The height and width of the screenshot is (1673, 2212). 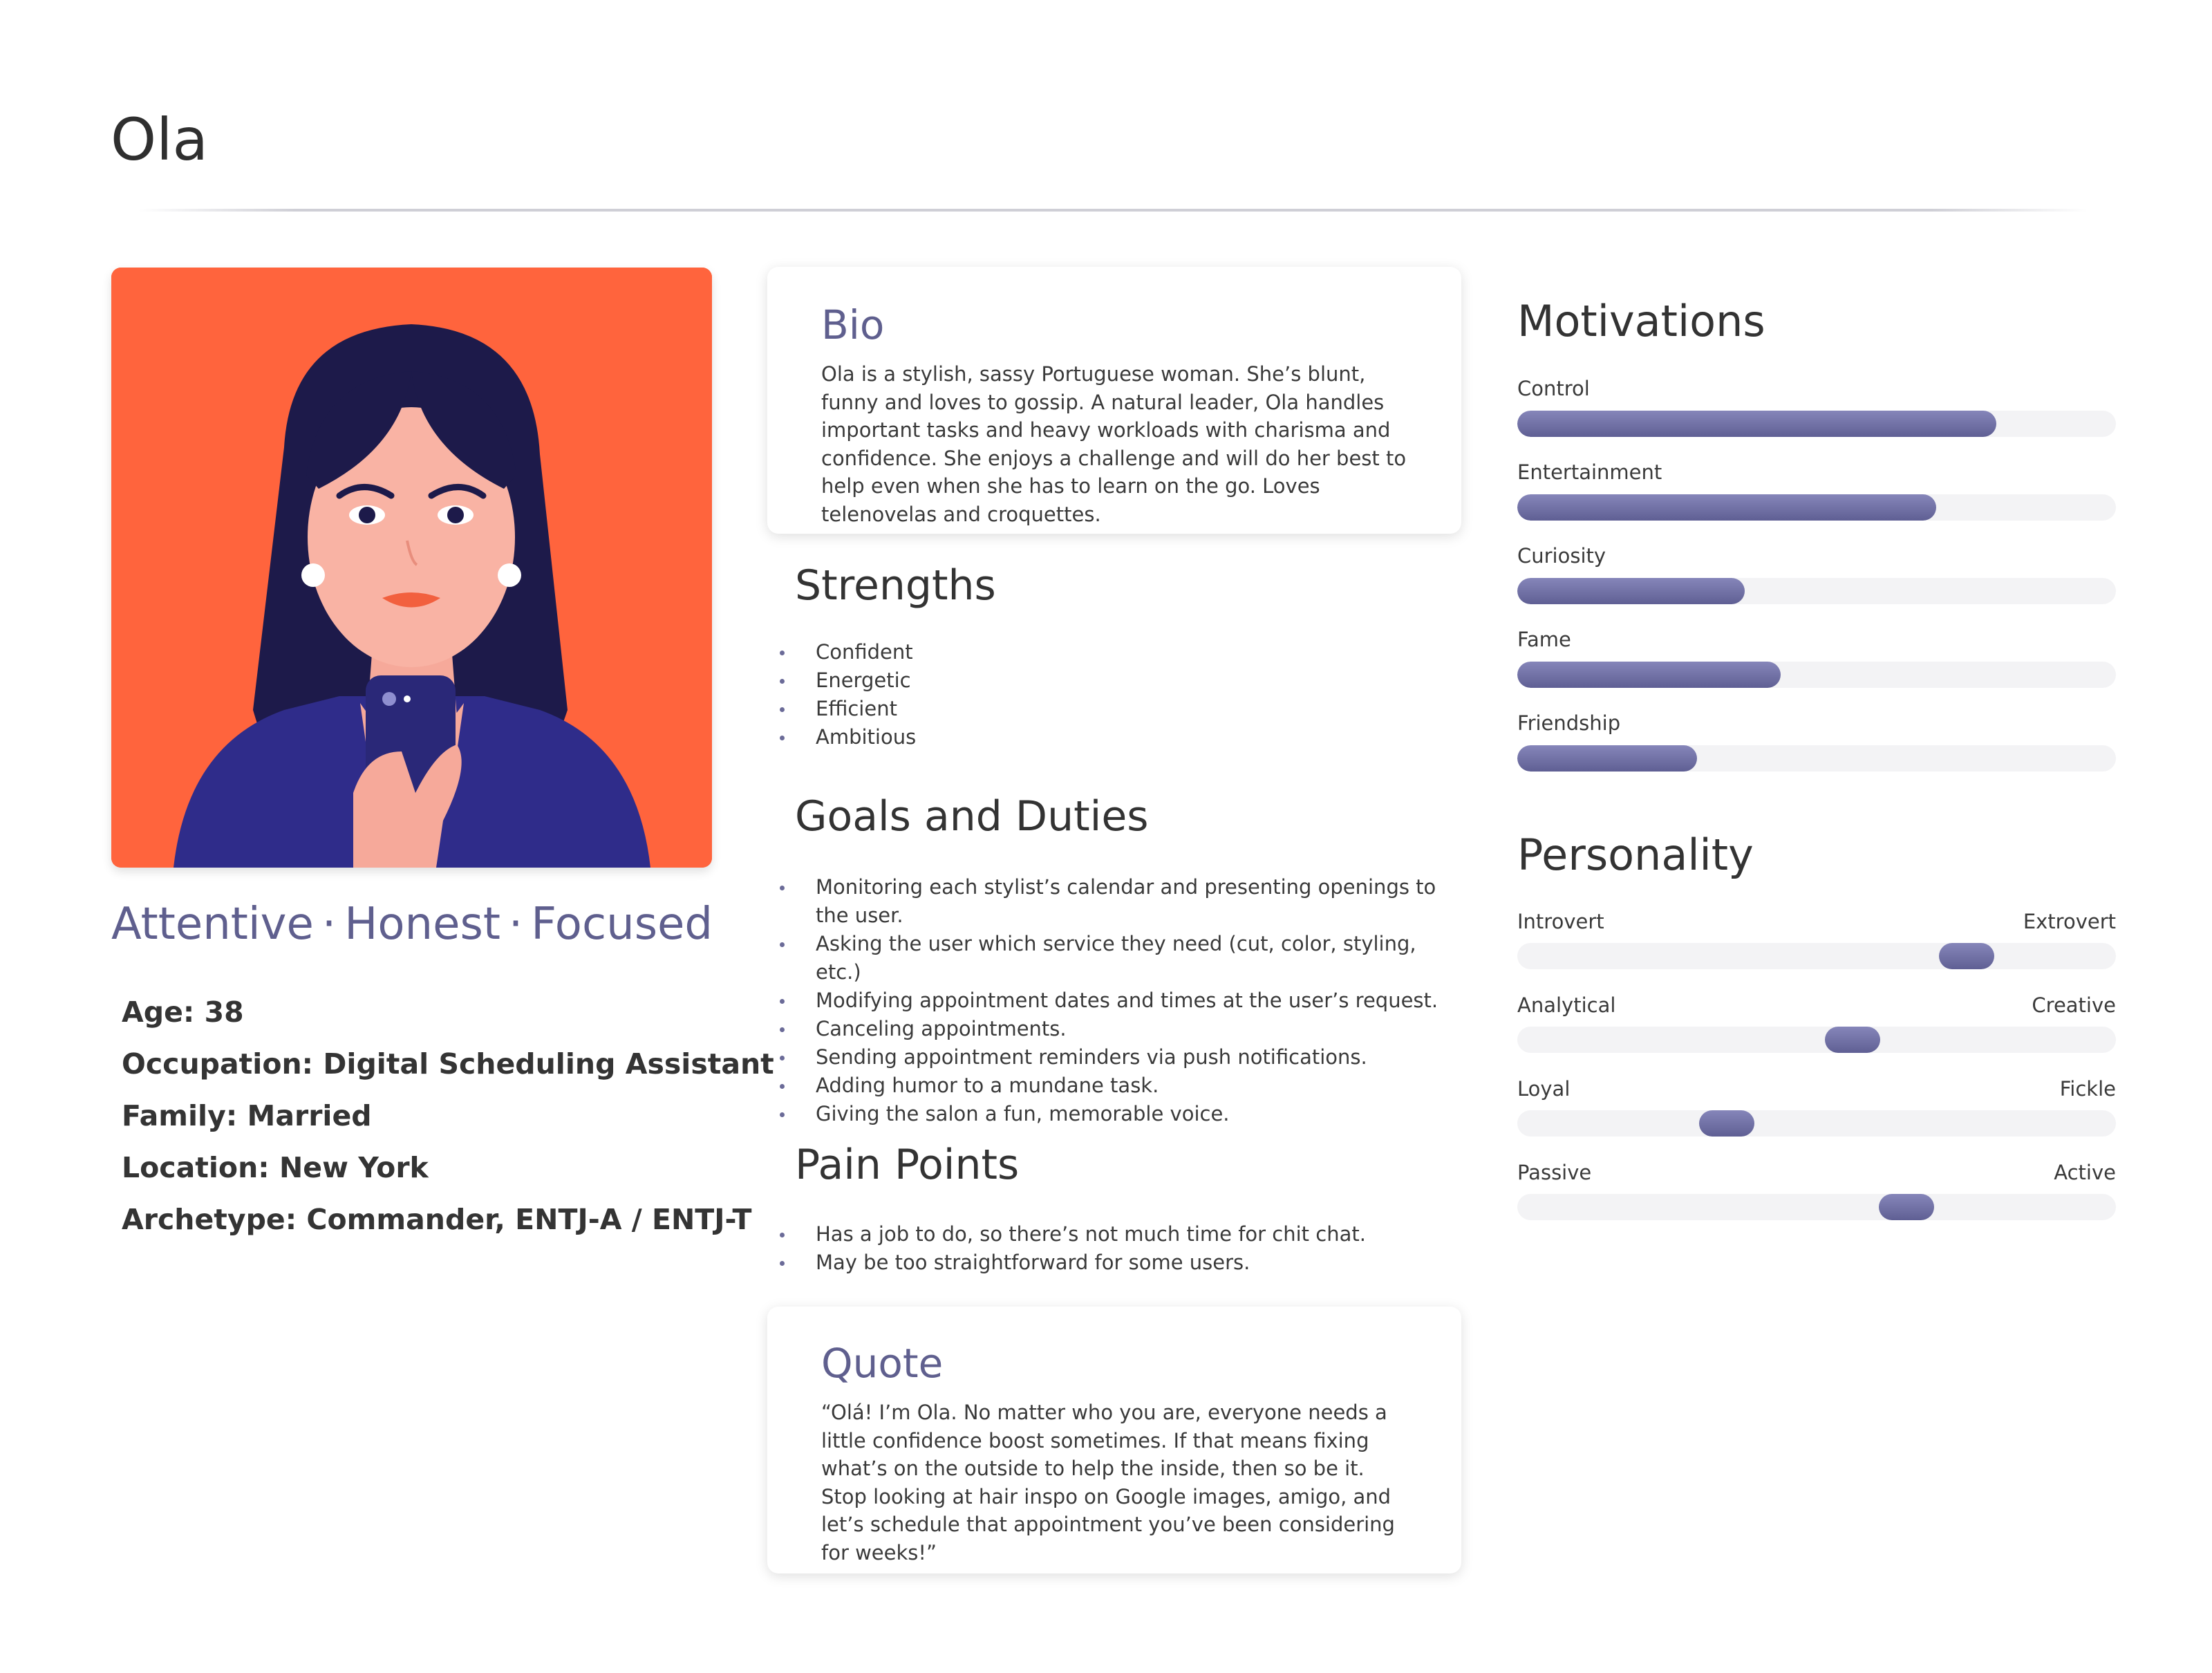 What do you see at coordinates (1567, 1005) in the screenshot?
I see `personality-left-label: Analytical` at bounding box center [1567, 1005].